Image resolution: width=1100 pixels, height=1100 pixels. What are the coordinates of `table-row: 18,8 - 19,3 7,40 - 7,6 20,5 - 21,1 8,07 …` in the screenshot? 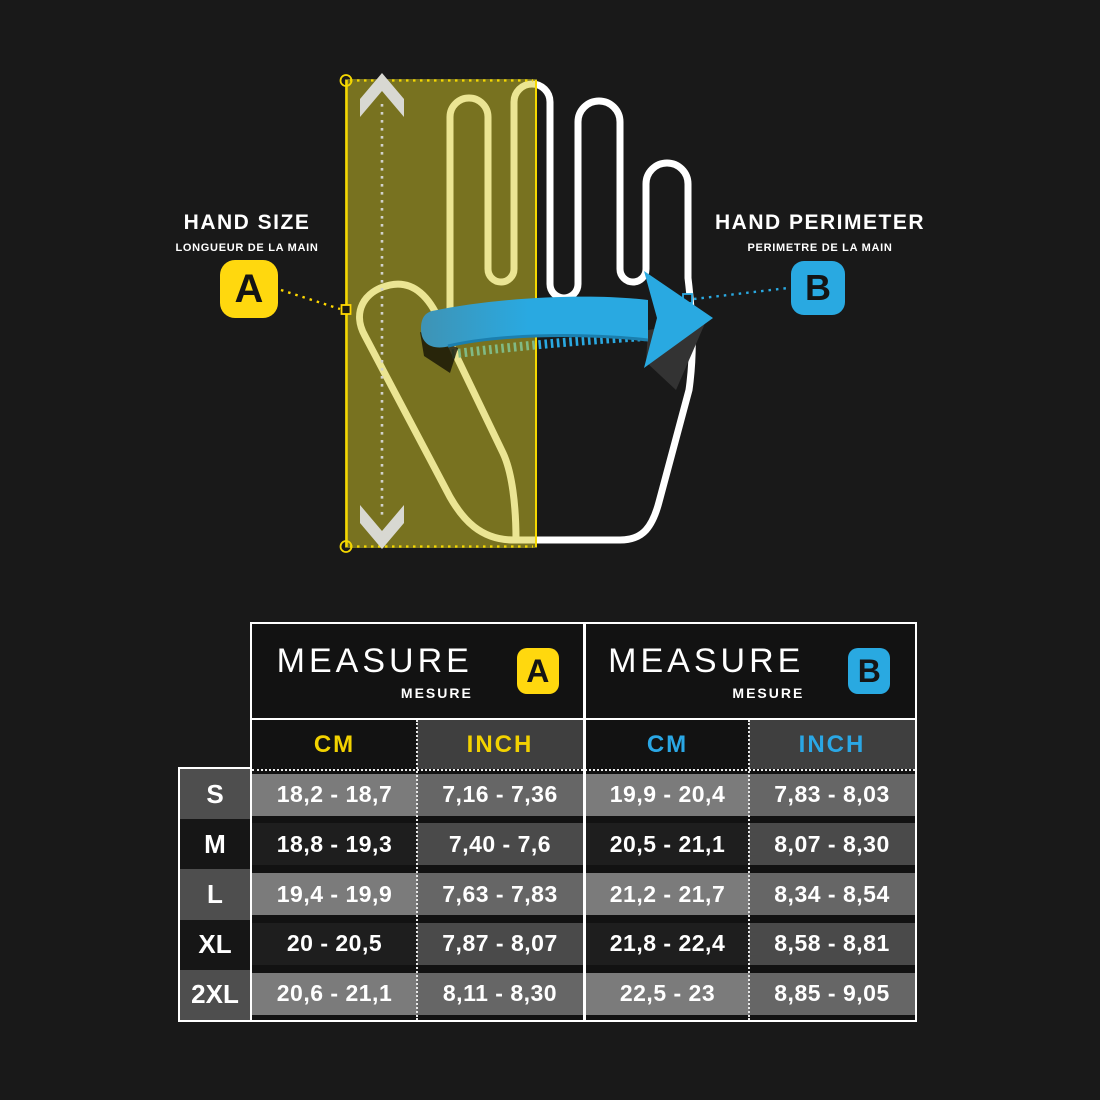 It's located at (583, 846).